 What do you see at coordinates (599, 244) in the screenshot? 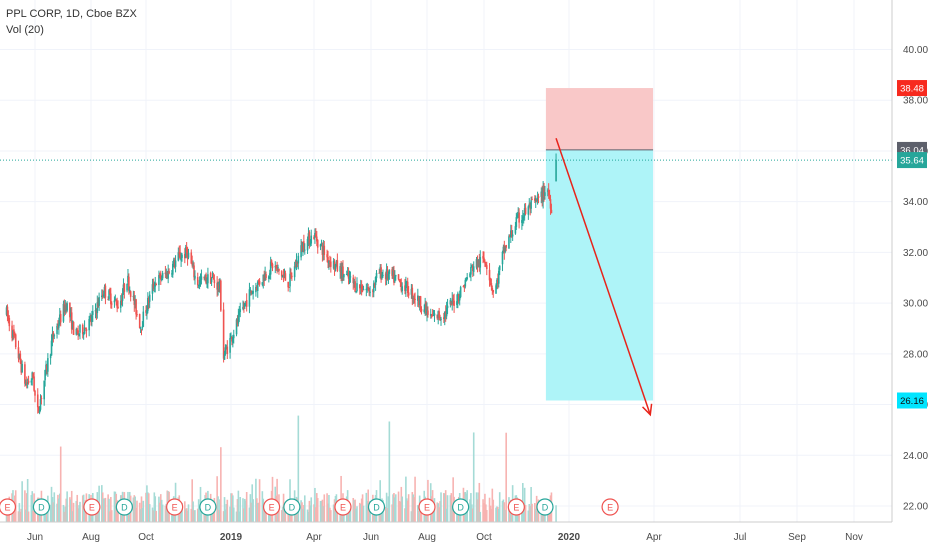
I see `position-tool` at bounding box center [599, 244].